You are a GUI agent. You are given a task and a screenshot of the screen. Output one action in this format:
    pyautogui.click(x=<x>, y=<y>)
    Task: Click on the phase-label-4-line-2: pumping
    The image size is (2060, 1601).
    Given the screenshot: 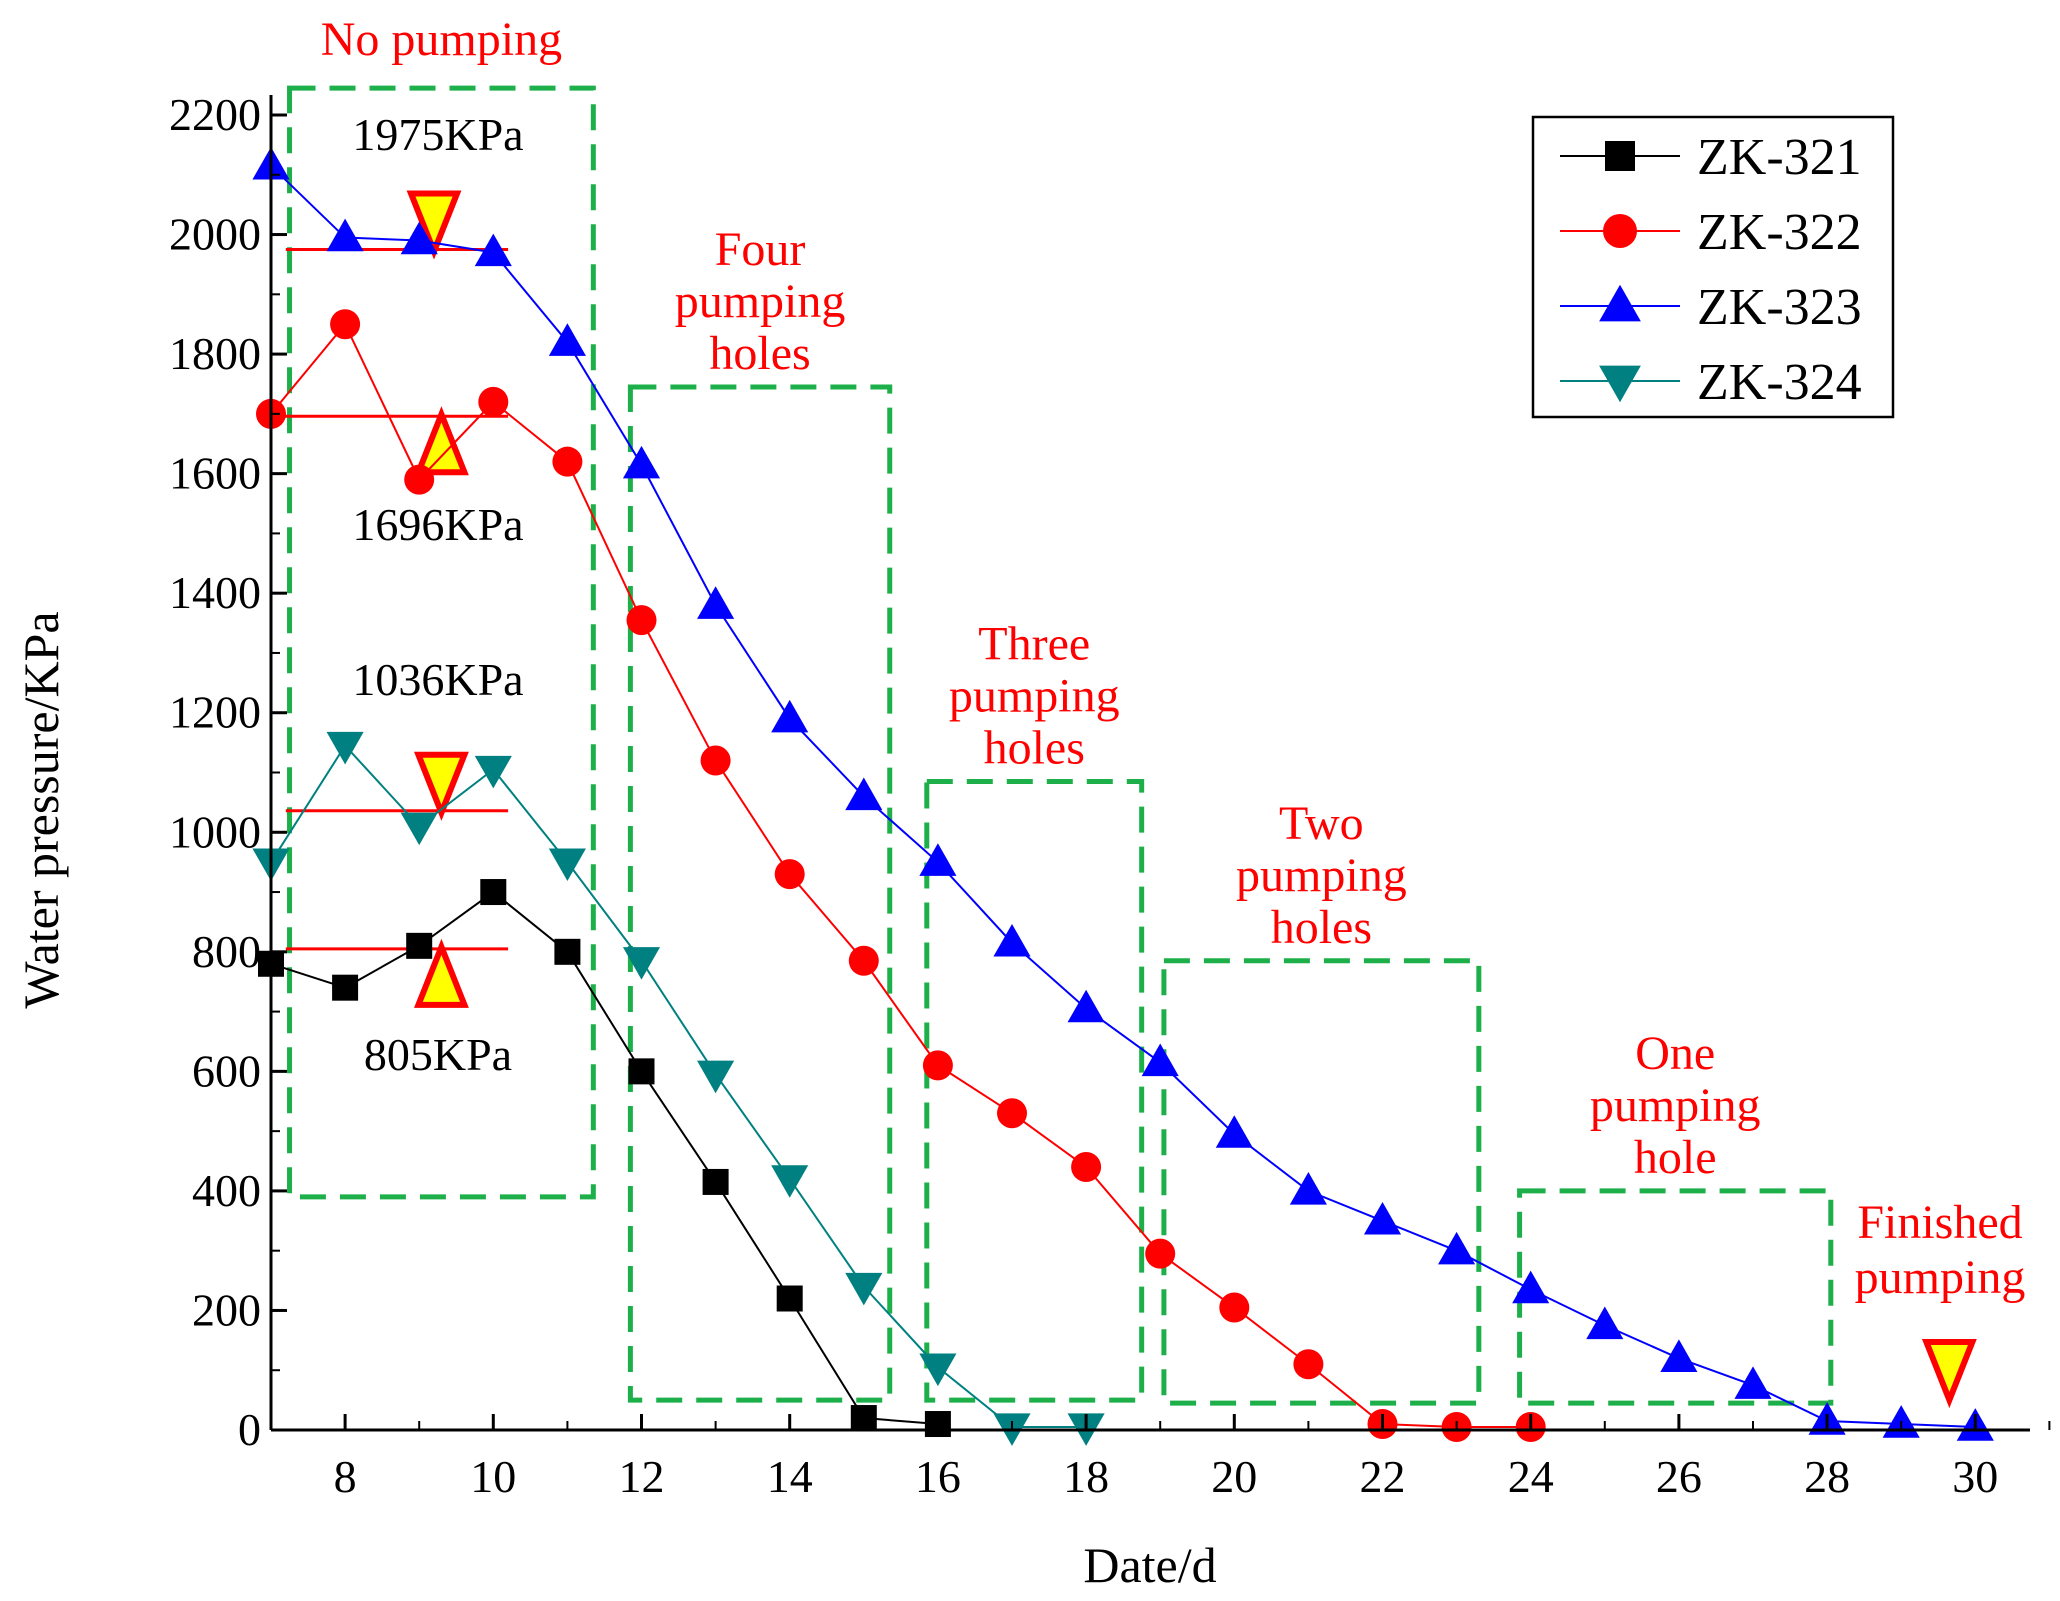 What is the action you would take?
    pyautogui.click(x=1321, y=875)
    